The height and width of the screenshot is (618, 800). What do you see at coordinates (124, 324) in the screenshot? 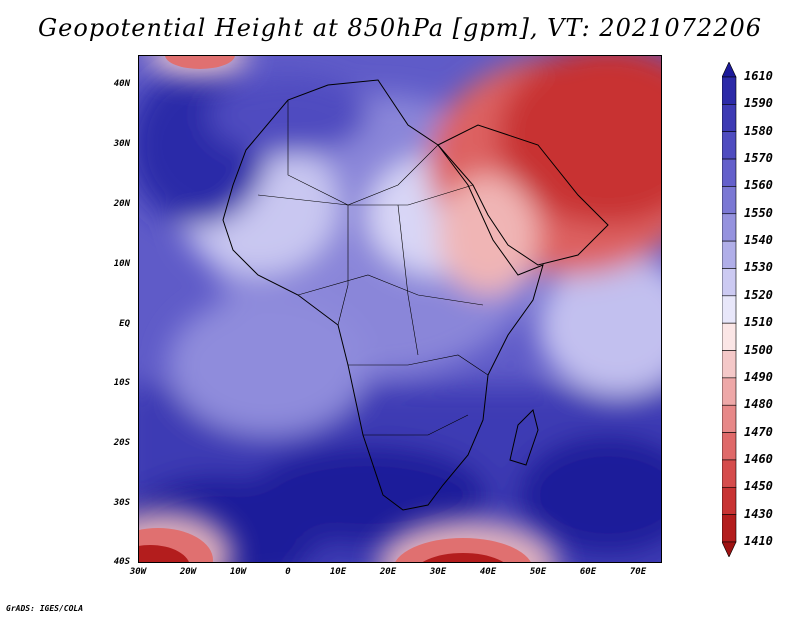
I see `lat-label: EQ` at bounding box center [124, 324].